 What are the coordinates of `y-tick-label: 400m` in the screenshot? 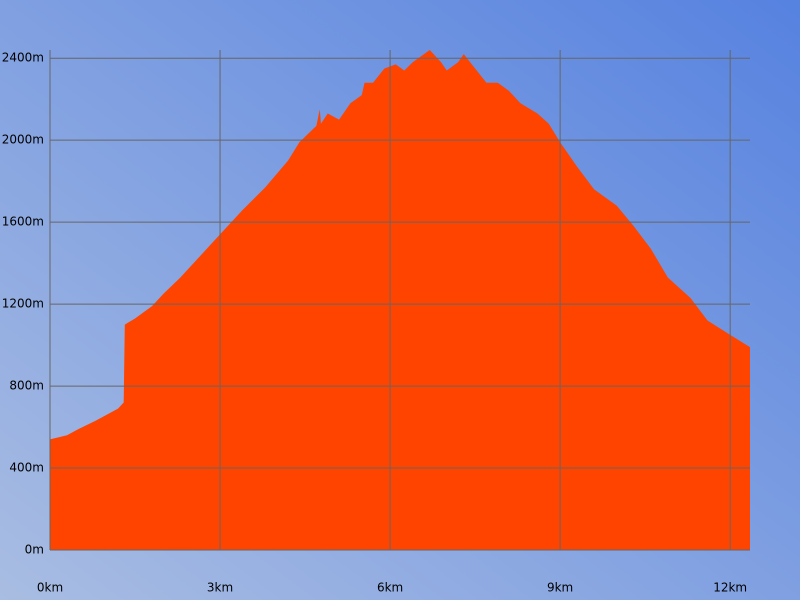 It's located at (26, 468).